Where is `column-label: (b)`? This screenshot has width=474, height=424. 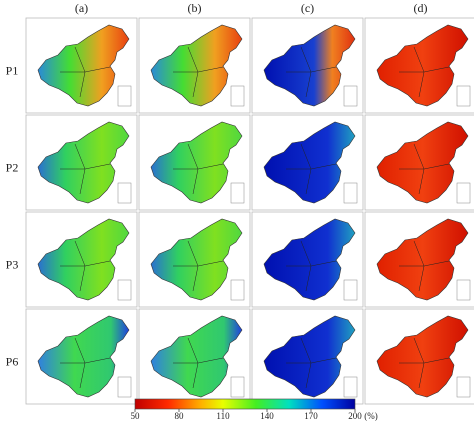
column-label: (b) is located at coordinates (195, 8).